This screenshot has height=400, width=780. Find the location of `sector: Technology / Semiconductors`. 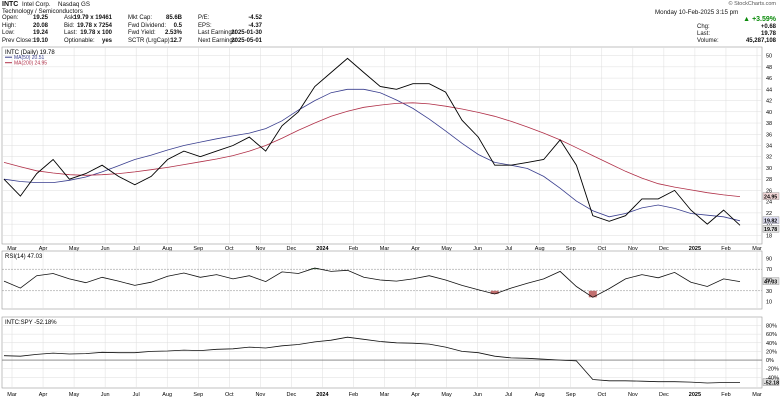

sector: Technology / Semiconductors is located at coordinates (42, 11).